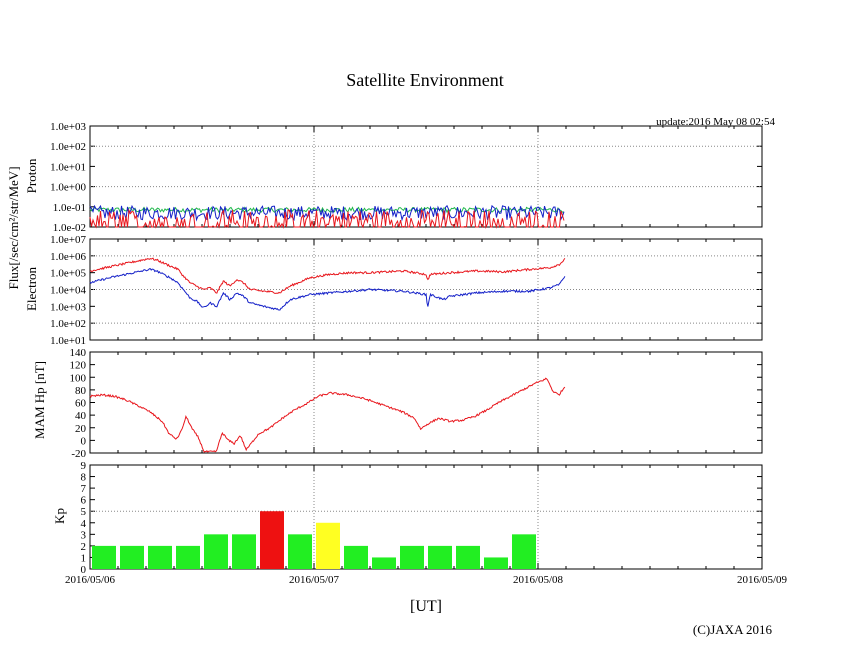 The width and height of the screenshot is (846, 655). What do you see at coordinates (78, 366) in the screenshot?
I see `hp-ytick-label-7: 120` at bounding box center [78, 366].